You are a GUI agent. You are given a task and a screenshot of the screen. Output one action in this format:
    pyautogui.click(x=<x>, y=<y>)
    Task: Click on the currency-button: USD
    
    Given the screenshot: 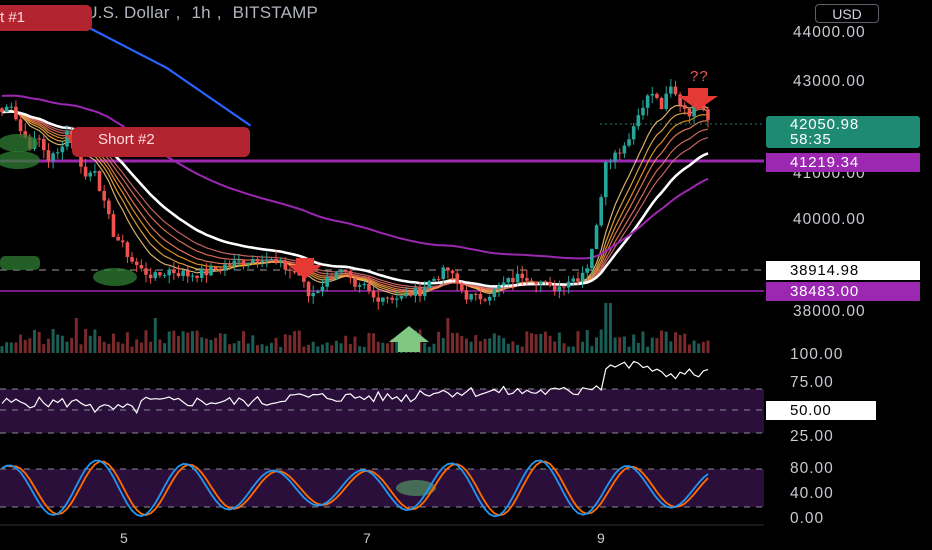 What is the action you would take?
    pyautogui.click(x=847, y=13)
    